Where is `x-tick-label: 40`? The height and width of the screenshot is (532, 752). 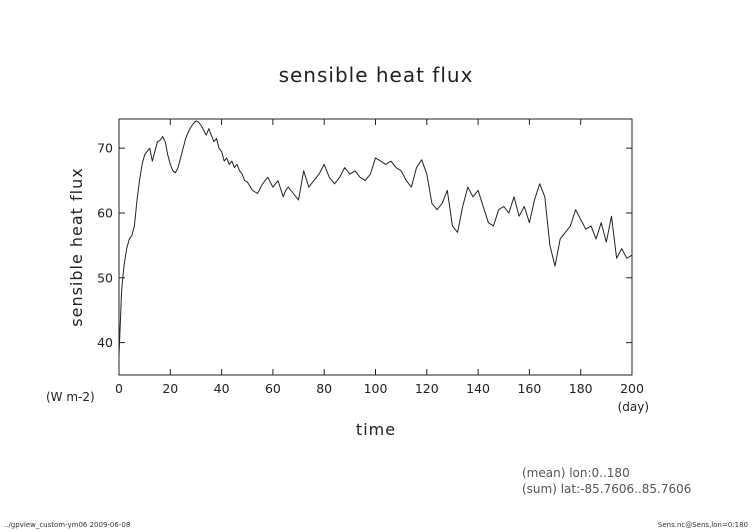 x-tick-label: 40 is located at coordinates (222, 388).